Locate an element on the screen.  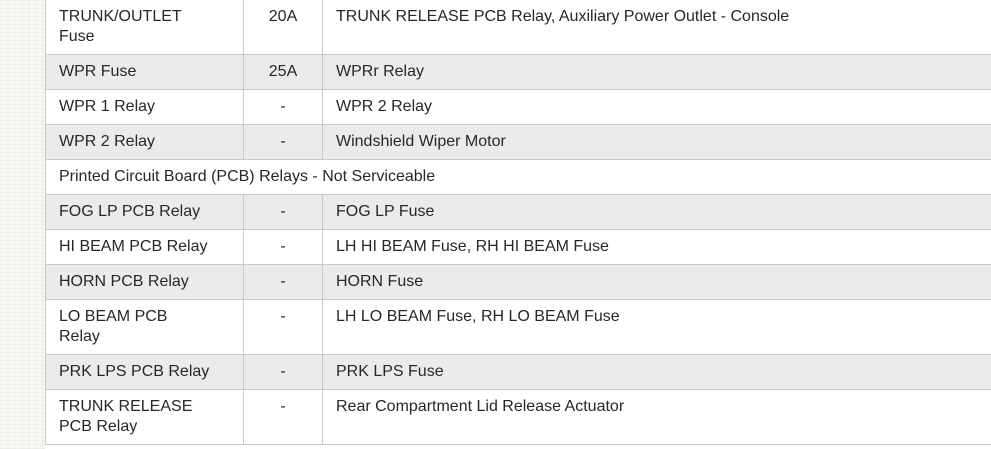
fuse-name-cell: WPR 1 Relay is located at coordinates (144, 107).